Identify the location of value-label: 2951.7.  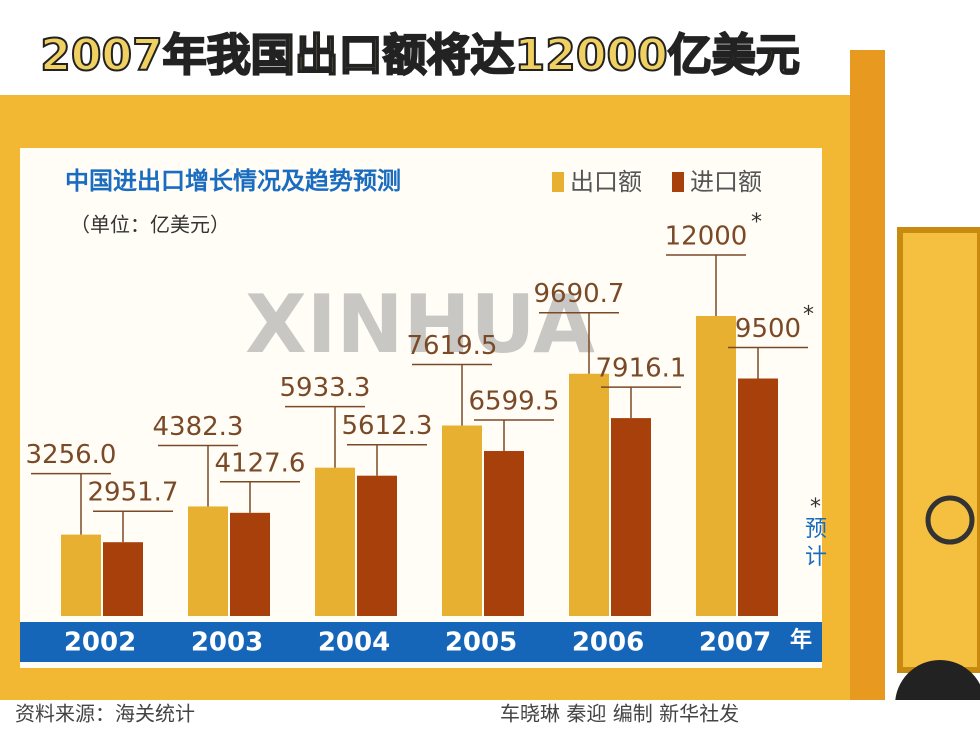
(133, 493).